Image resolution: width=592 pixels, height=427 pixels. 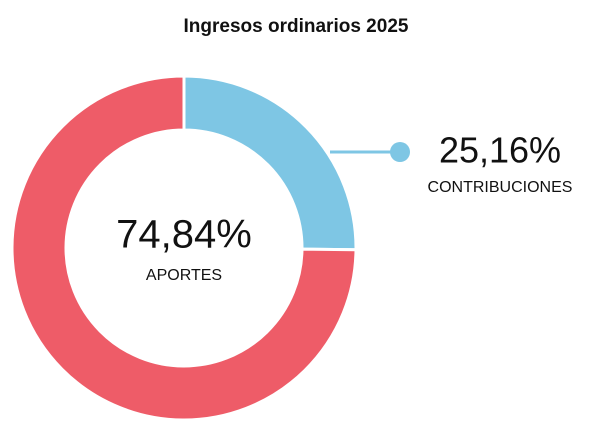 I want to click on chart-title: Ingresos ordinarios 2025, so click(x=296, y=26).